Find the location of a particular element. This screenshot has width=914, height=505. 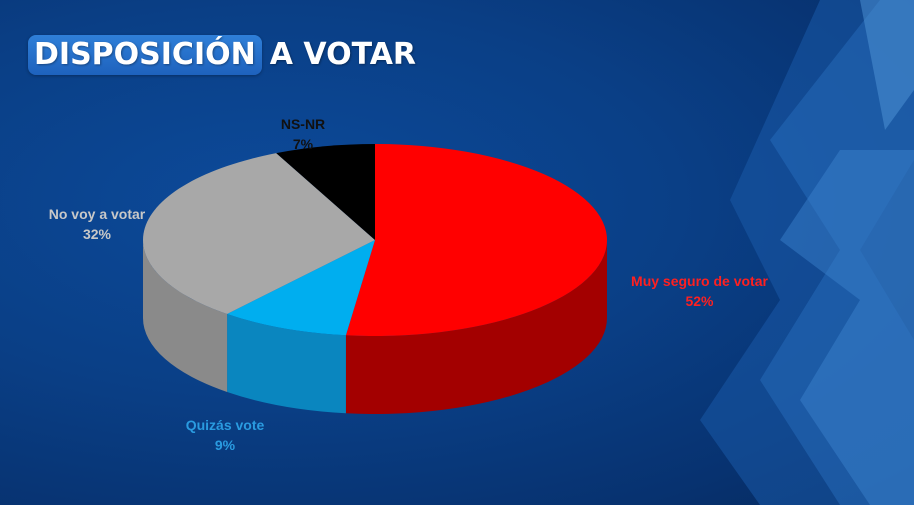

title-highlight-box: DISPOSICIÓN is located at coordinates (145, 55).